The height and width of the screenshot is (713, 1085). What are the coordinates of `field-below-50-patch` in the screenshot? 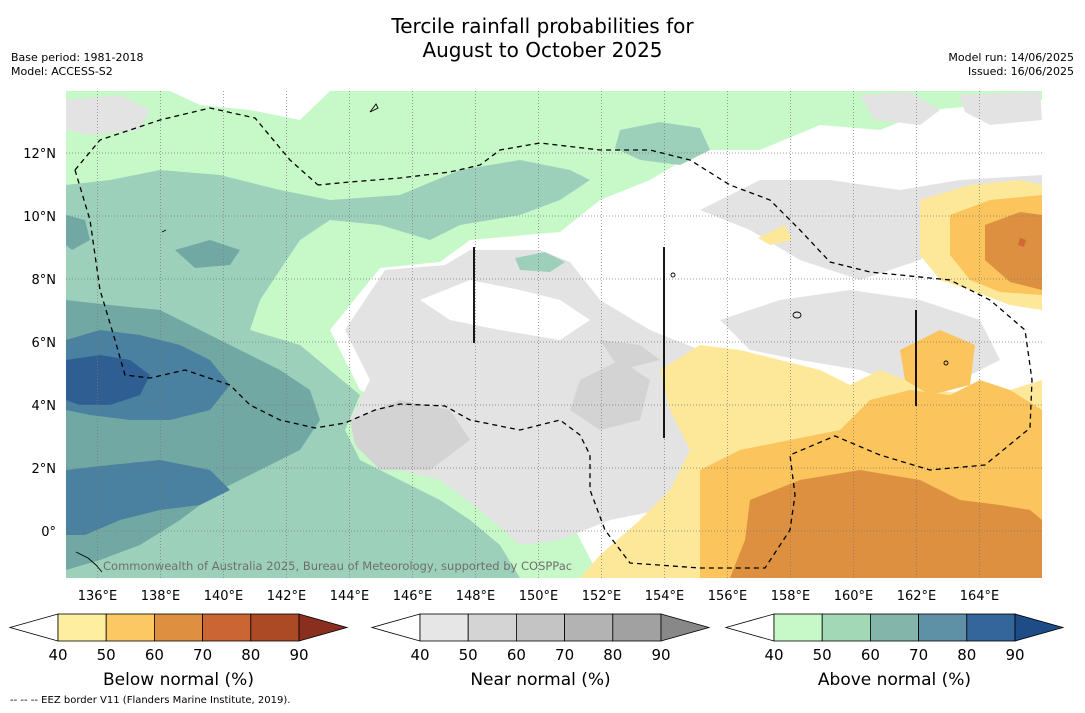 It's located at (775, 235).